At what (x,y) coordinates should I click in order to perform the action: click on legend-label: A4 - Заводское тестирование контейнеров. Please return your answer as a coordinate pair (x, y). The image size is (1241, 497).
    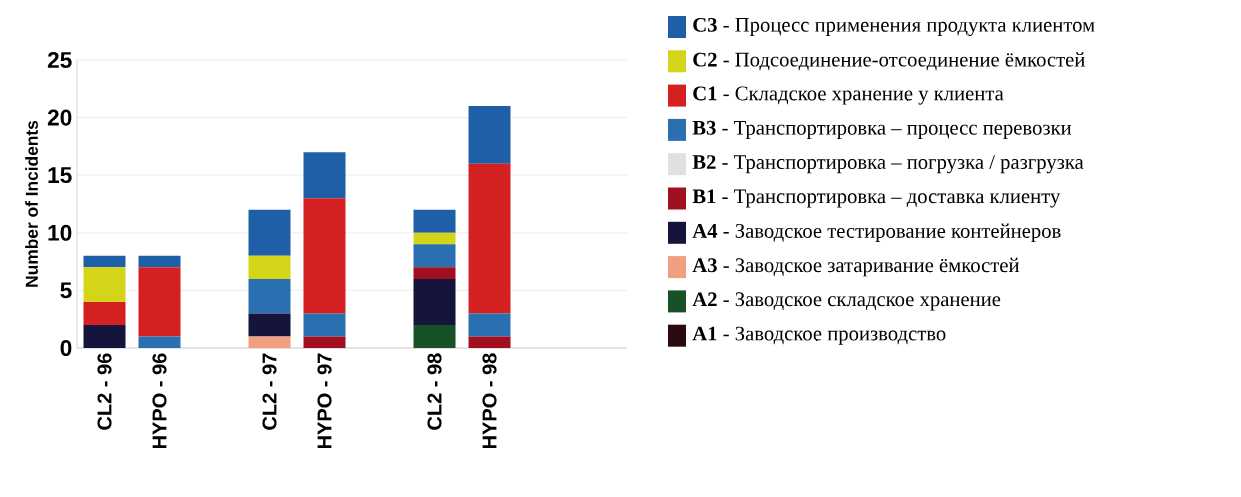
    Looking at the image, I should click on (876, 233).